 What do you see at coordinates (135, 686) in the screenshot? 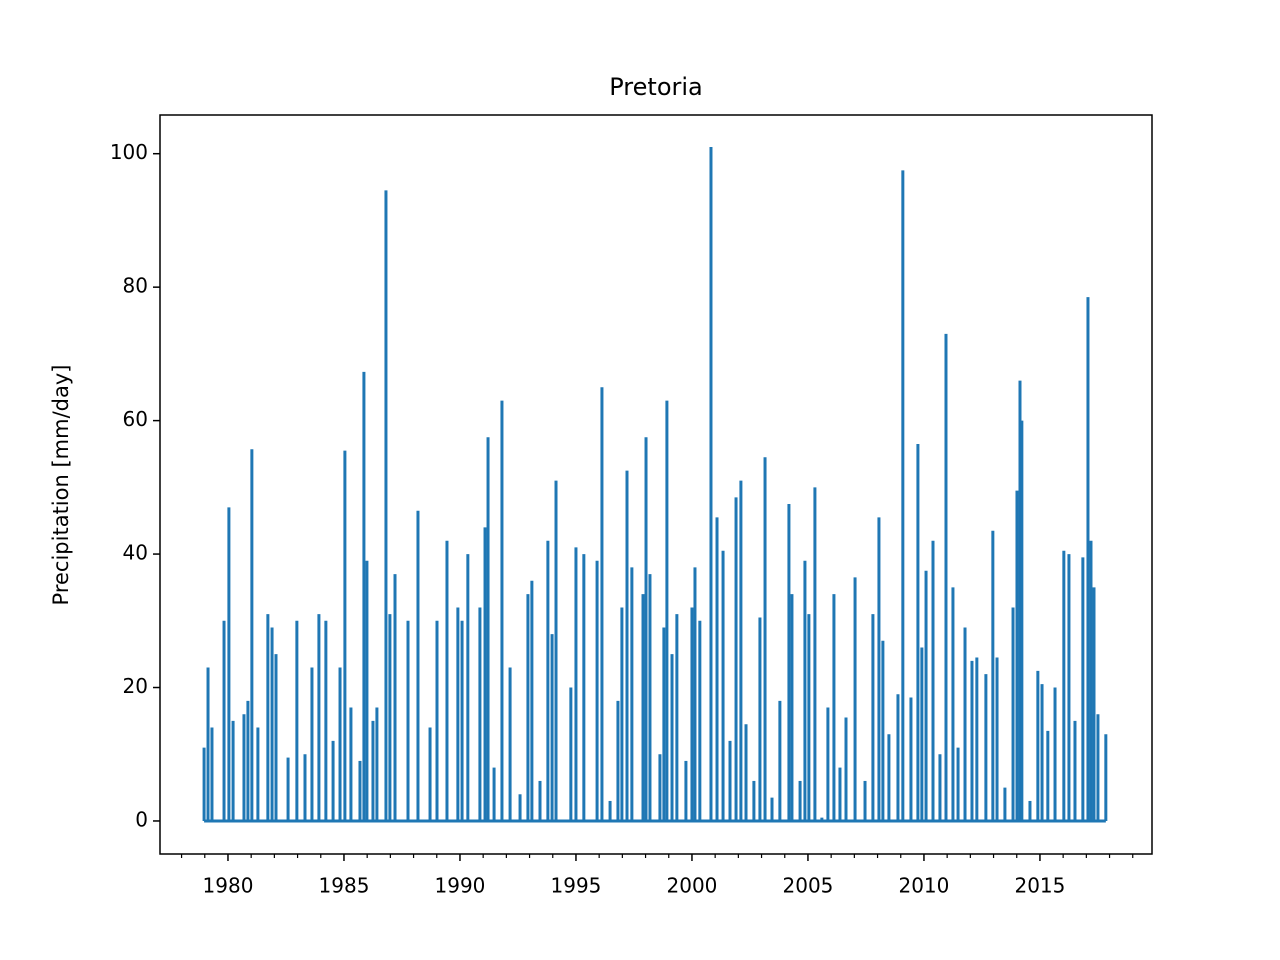
I see `y-tick-label: 20` at bounding box center [135, 686].